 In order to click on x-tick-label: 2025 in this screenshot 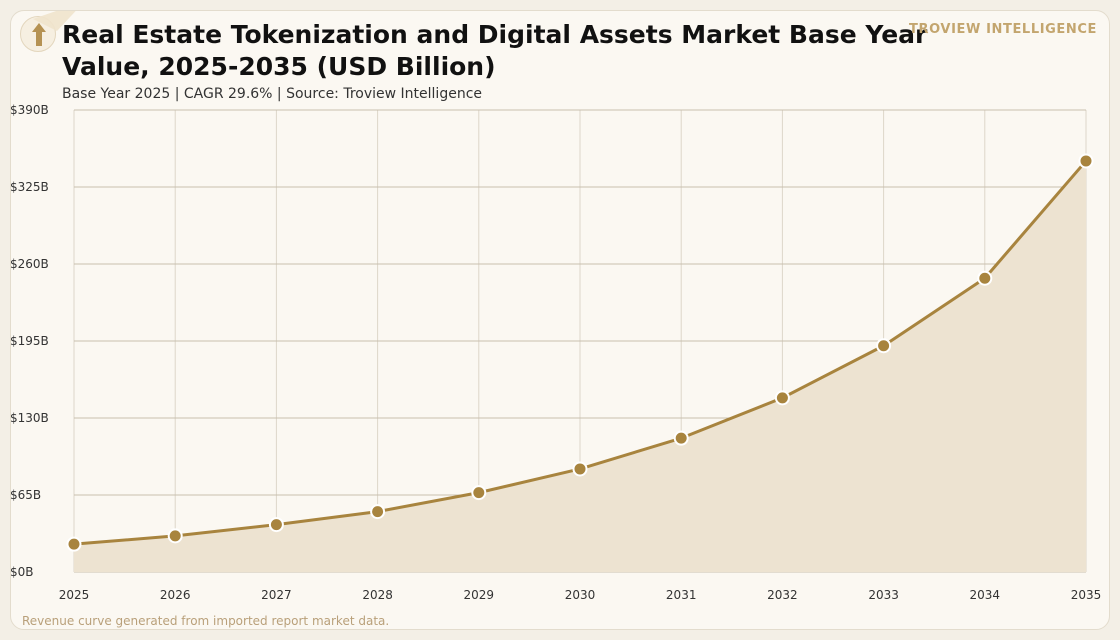, I will do `click(74, 595)`.